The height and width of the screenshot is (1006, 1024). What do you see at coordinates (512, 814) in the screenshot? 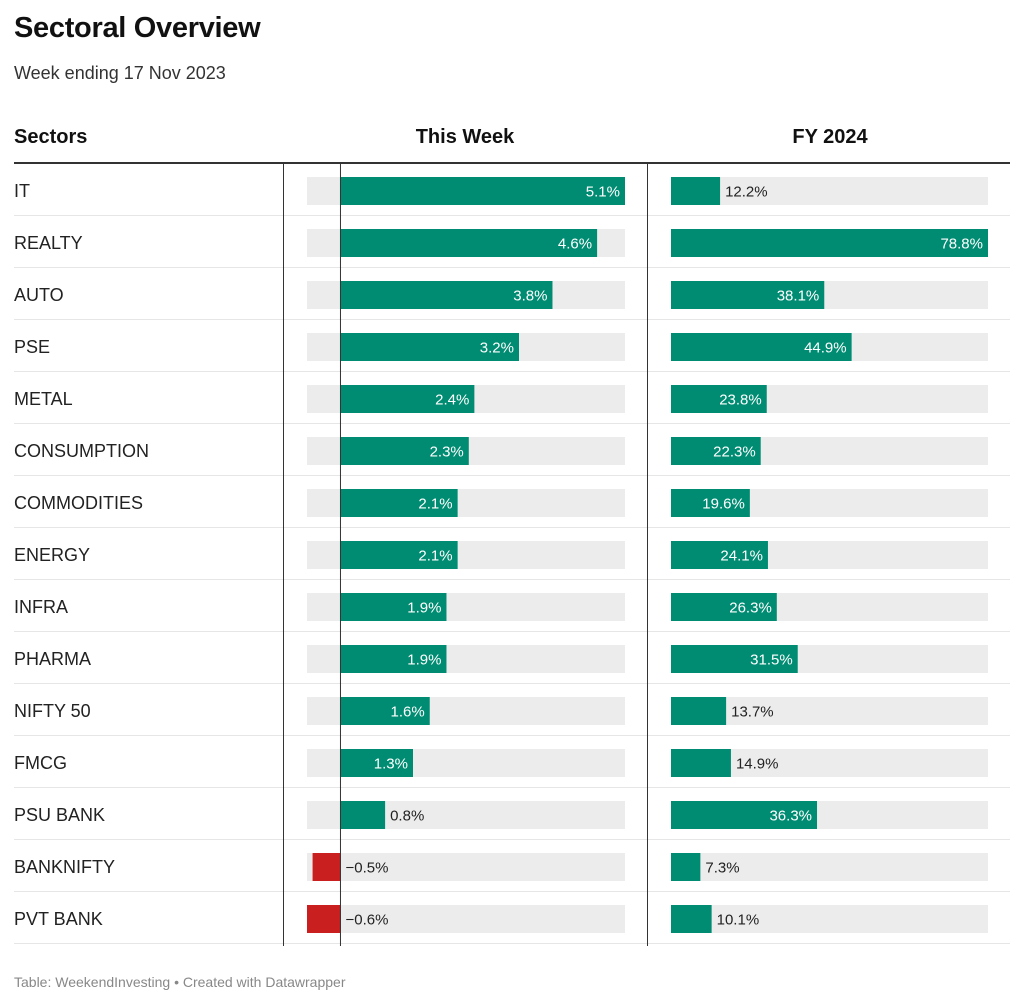
I see `table-row: PSU BANK` at bounding box center [512, 814].